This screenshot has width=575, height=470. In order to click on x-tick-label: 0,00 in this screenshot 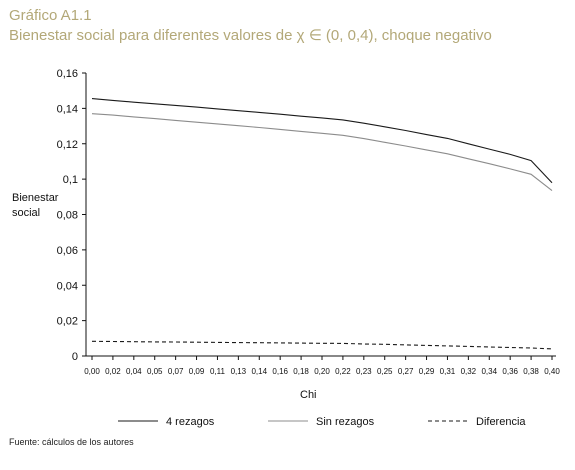, I will do `click(92, 371)`.